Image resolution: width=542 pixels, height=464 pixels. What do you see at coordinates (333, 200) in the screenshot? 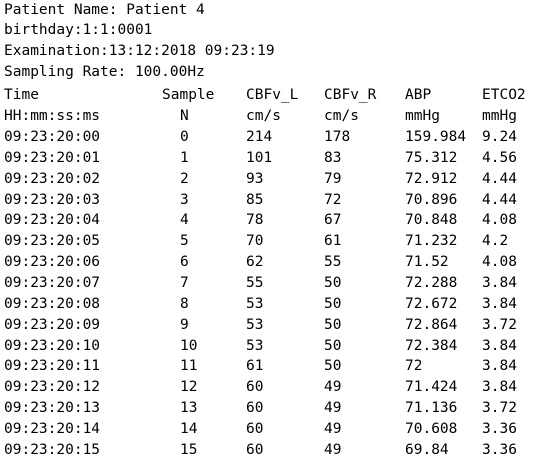
I see `cell-cbfv-r: 72` at bounding box center [333, 200].